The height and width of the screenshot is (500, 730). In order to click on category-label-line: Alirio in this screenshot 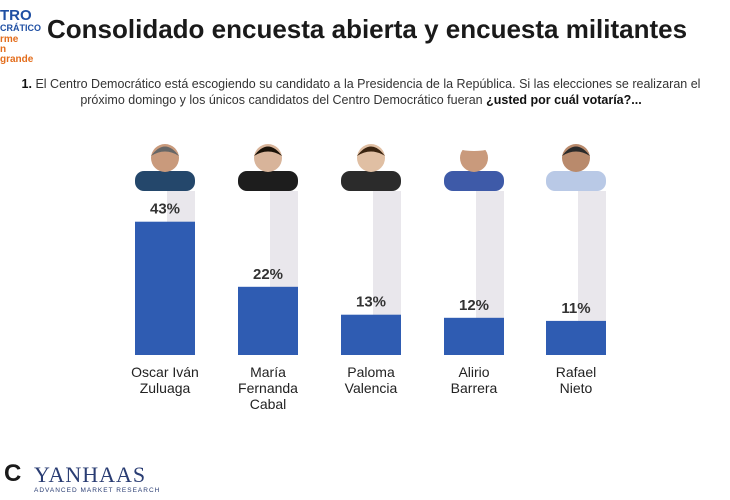, I will do `click(473, 372)`.